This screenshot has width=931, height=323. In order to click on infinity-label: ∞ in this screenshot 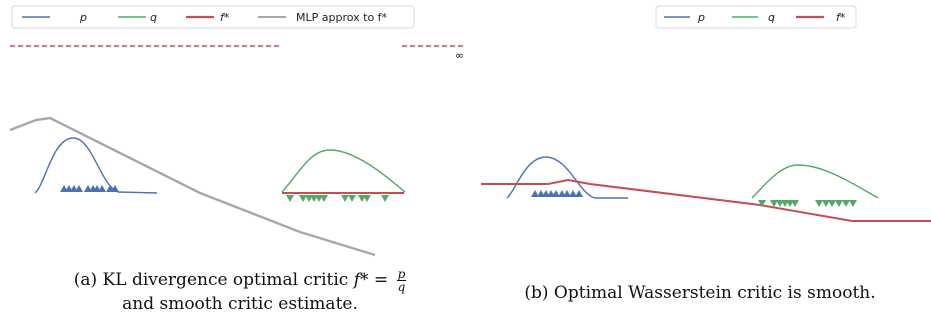, I will do `click(459, 55)`.